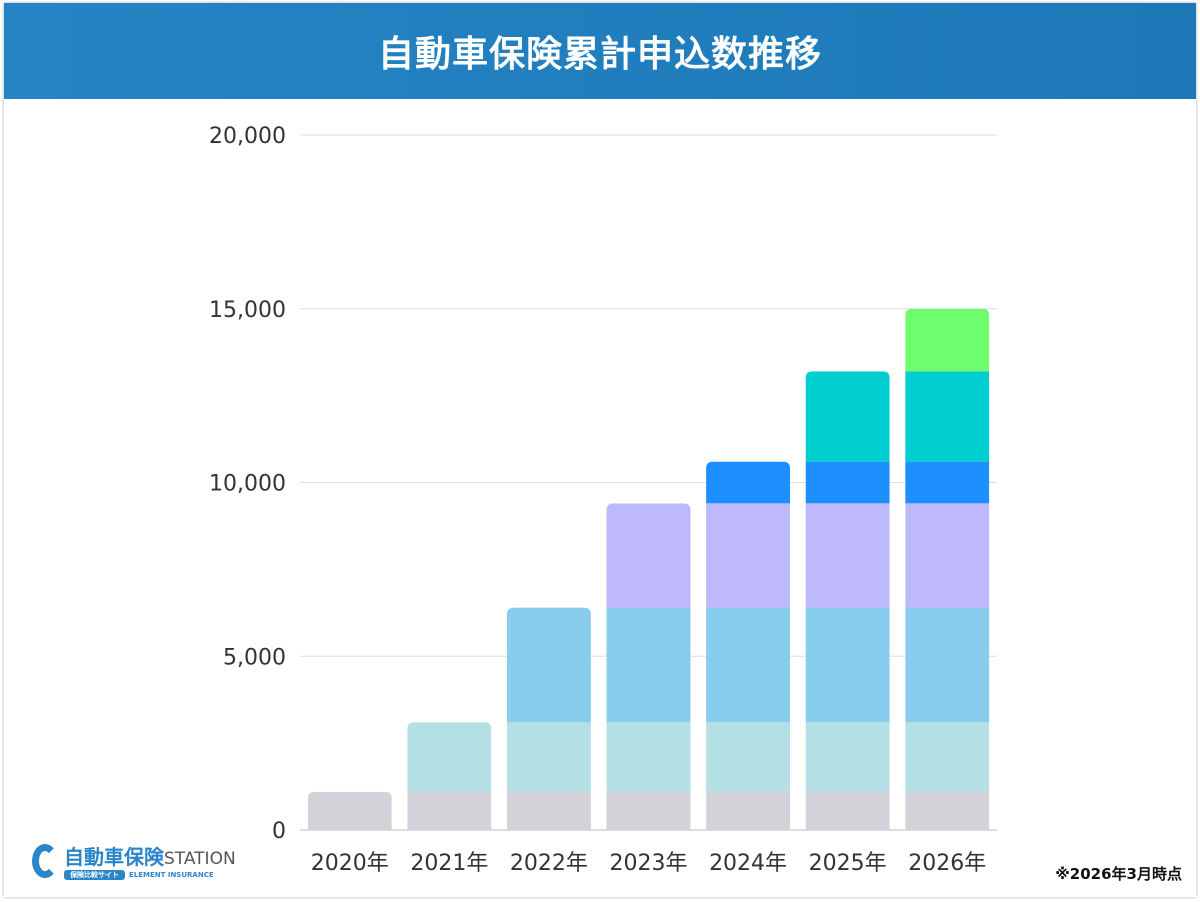 This screenshot has width=1200, height=902. Describe the element at coordinates (649, 863) in the screenshot. I see `x-tick-label: 2023年` at that location.